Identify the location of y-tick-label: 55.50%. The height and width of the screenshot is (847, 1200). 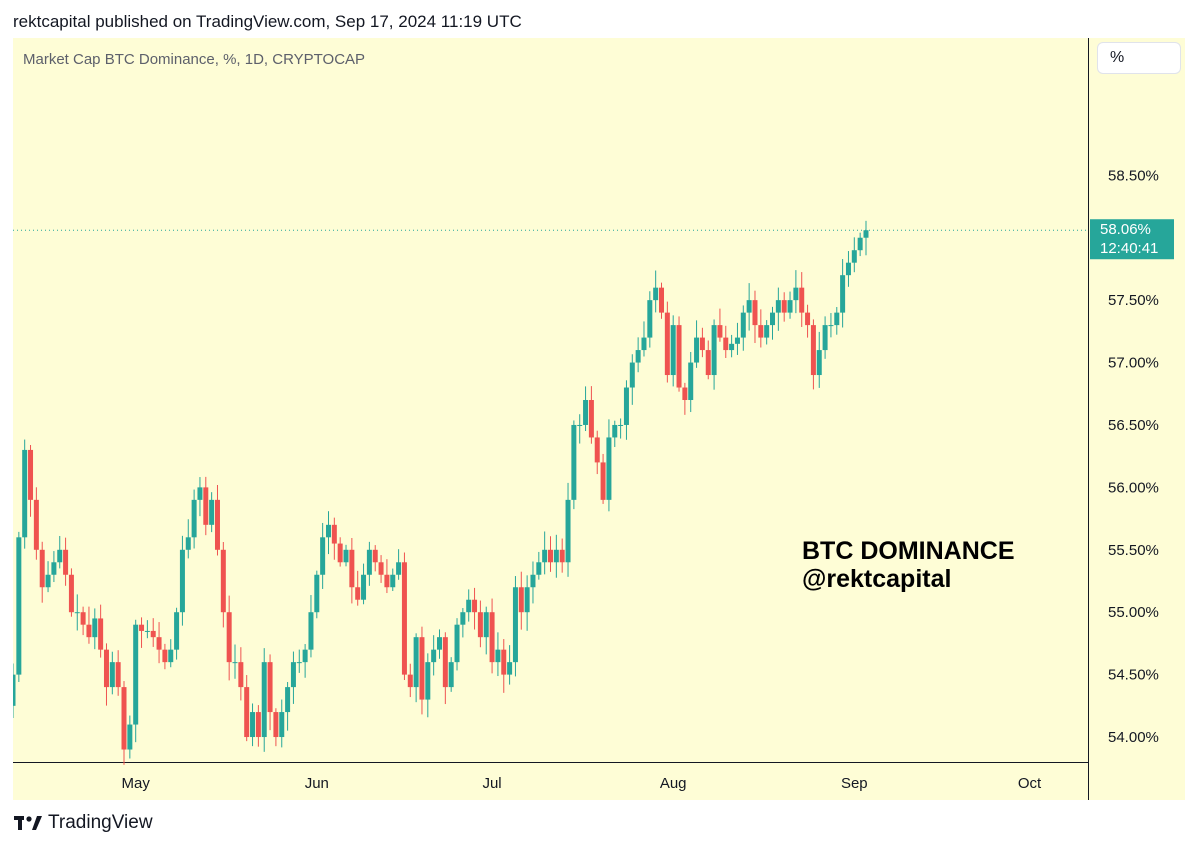
(1133, 550).